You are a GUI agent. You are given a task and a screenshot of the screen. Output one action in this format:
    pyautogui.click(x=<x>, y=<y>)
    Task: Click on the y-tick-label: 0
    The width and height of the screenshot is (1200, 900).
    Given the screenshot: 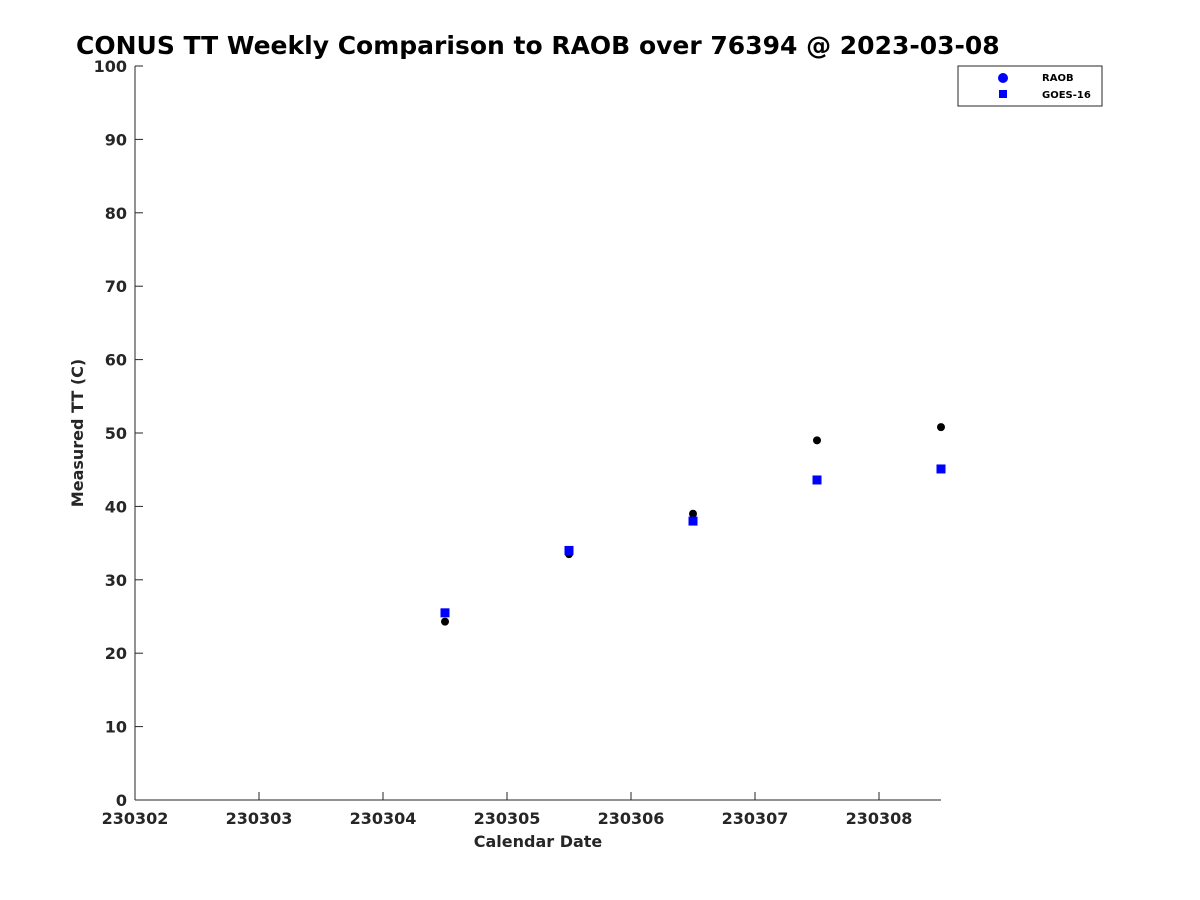 What is the action you would take?
    pyautogui.click(x=121, y=800)
    